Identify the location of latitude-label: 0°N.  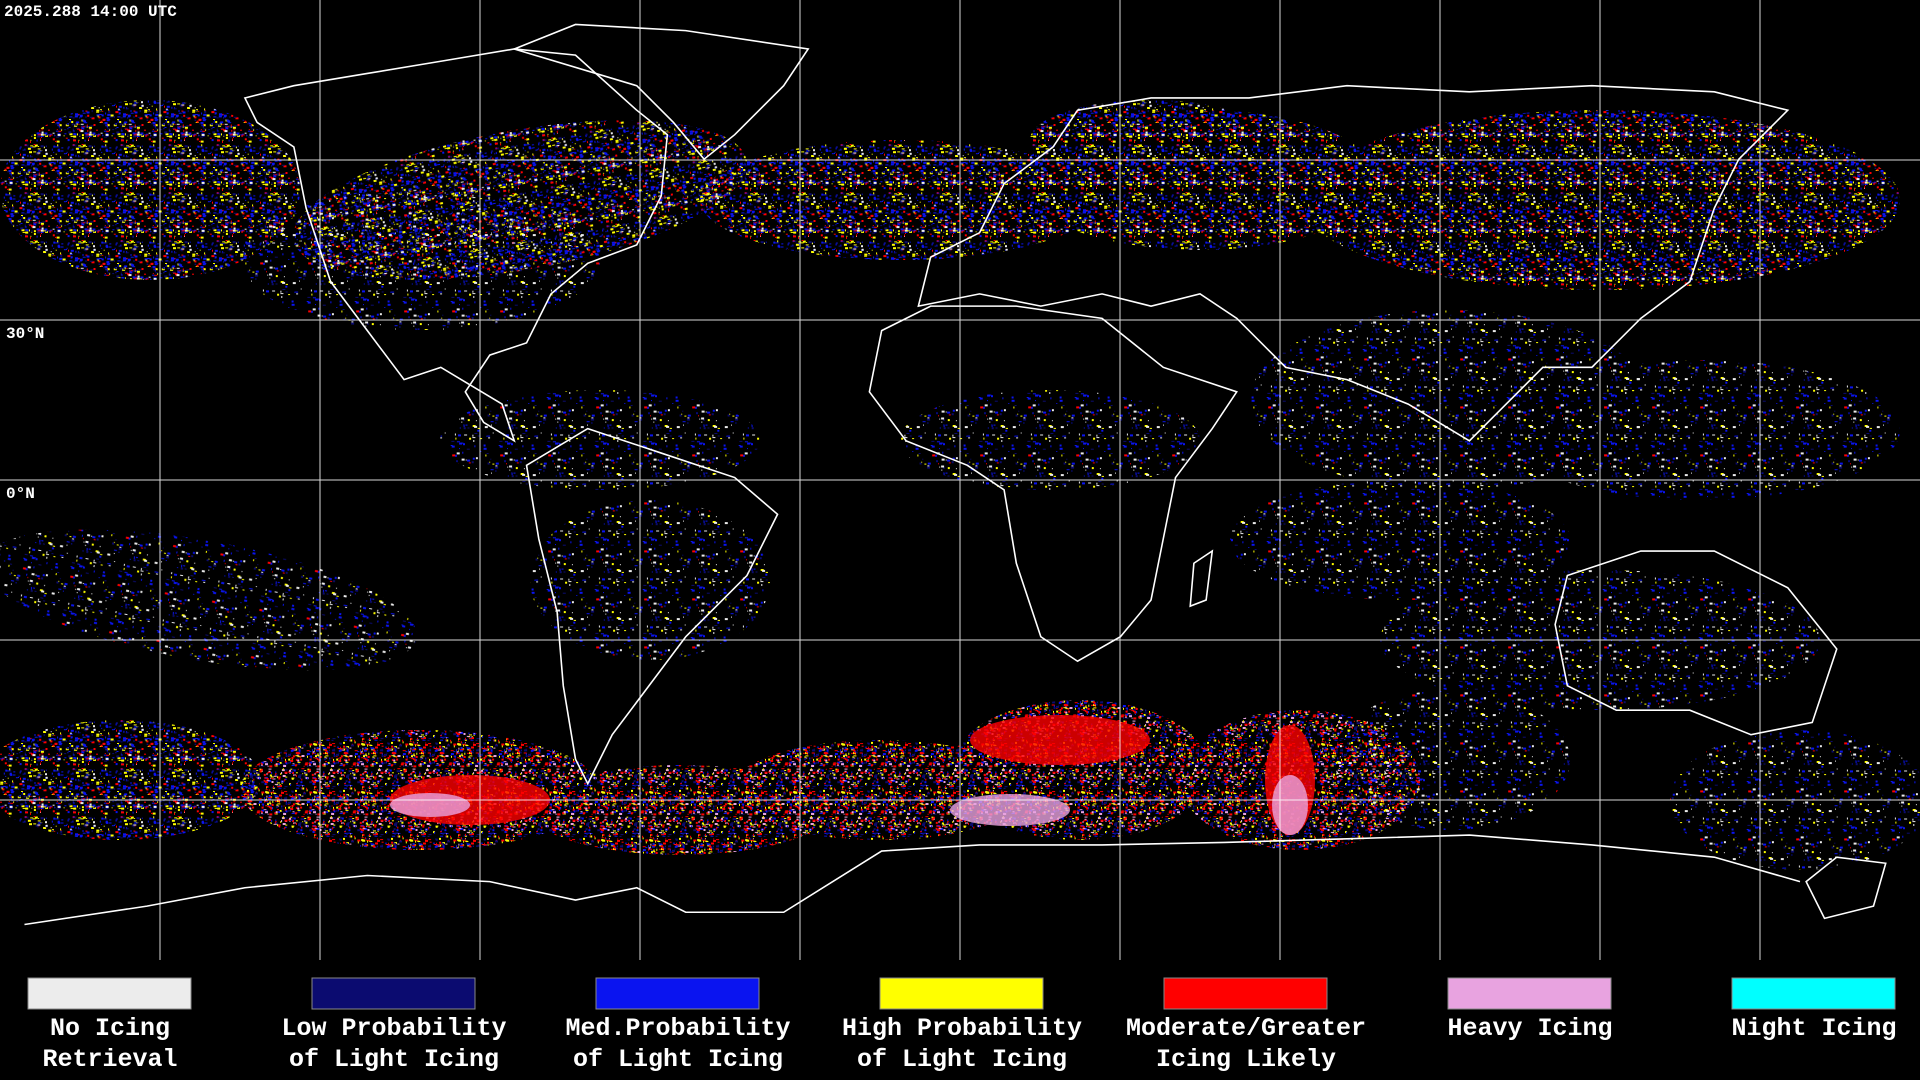
(20, 494).